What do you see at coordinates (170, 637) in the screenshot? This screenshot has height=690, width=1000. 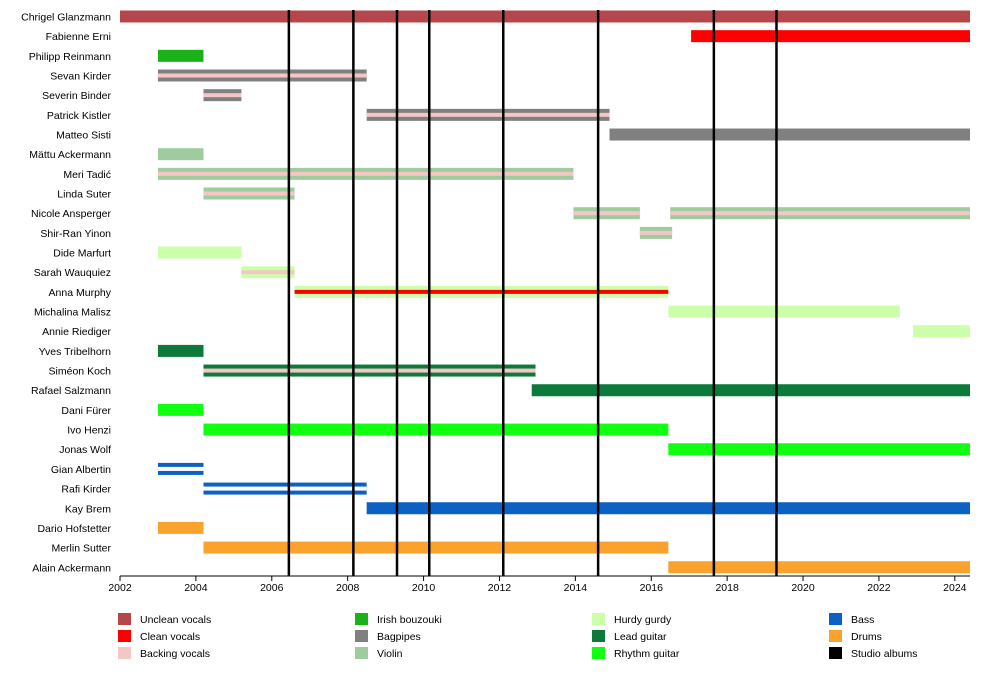 I see `legend-label-clean: Clean vocals` at bounding box center [170, 637].